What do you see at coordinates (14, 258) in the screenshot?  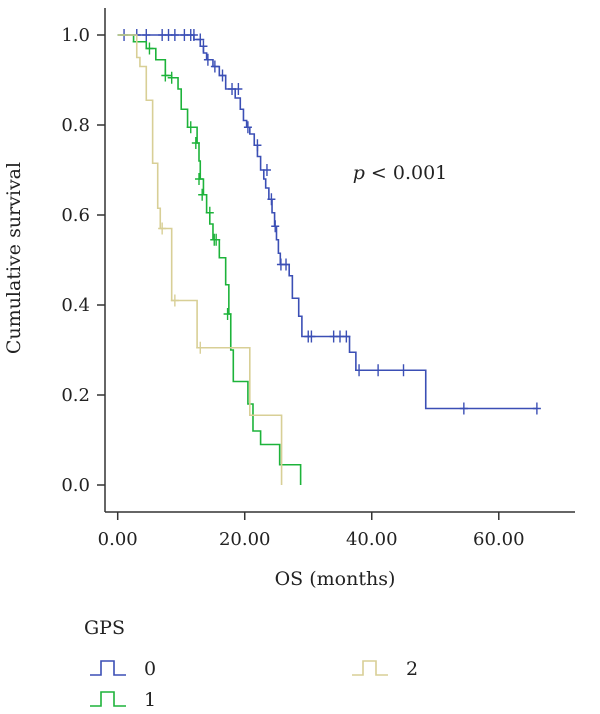 I see `y-axis-label: Cumulative survival` at bounding box center [14, 258].